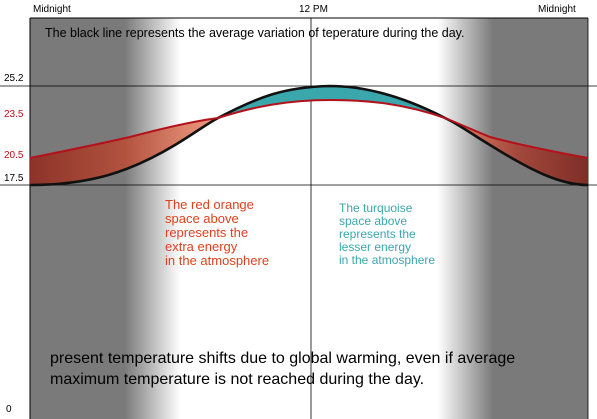 The image size is (597, 419). What do you see at coordinates (52, 9) in the screenshot?
I see `time-label-midnight-left: Midnight` at bounding box center [52, 9].